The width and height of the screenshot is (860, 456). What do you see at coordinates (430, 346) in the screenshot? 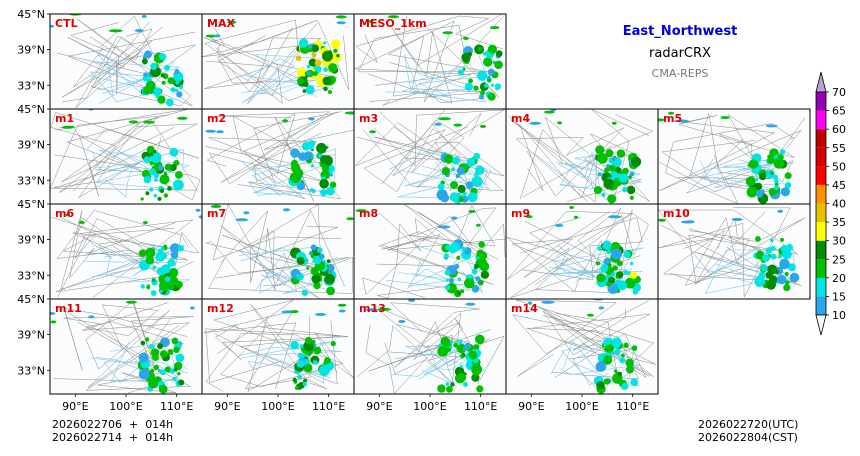
I see `panel-m13: m13` at bounding box center [430, 346].